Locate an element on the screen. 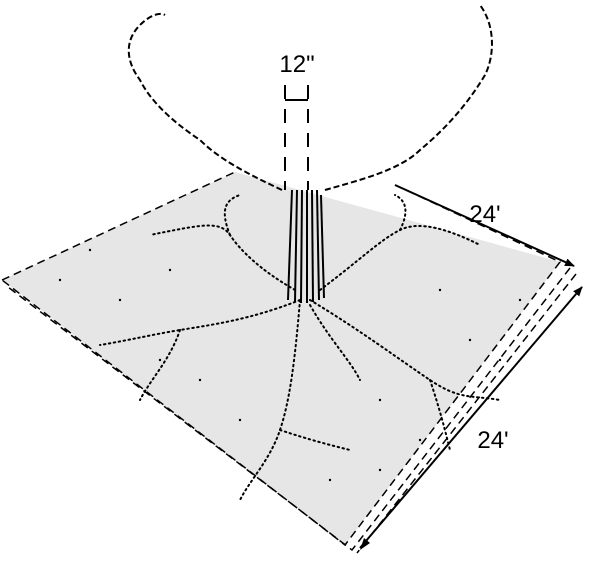 This screenshot has height=566, width=589. trunk is located at coordinates (306, 246).